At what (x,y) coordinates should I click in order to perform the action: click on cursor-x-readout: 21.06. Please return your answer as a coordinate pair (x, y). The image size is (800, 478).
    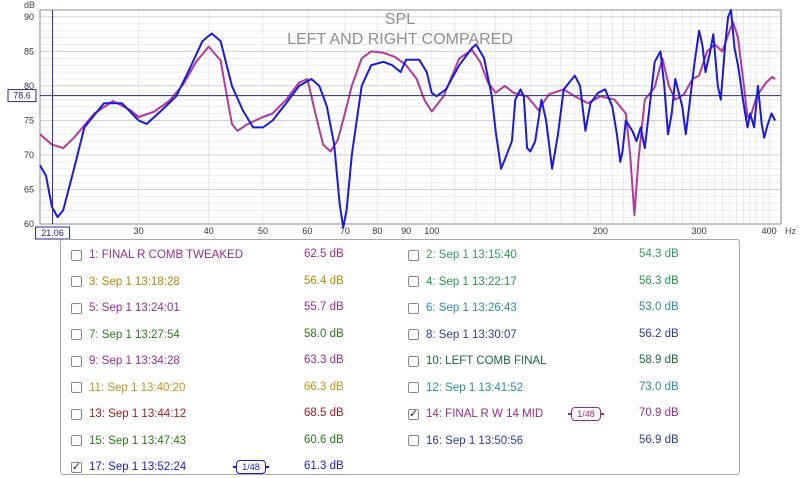
    Looking at the image, I should click on (52, 233).